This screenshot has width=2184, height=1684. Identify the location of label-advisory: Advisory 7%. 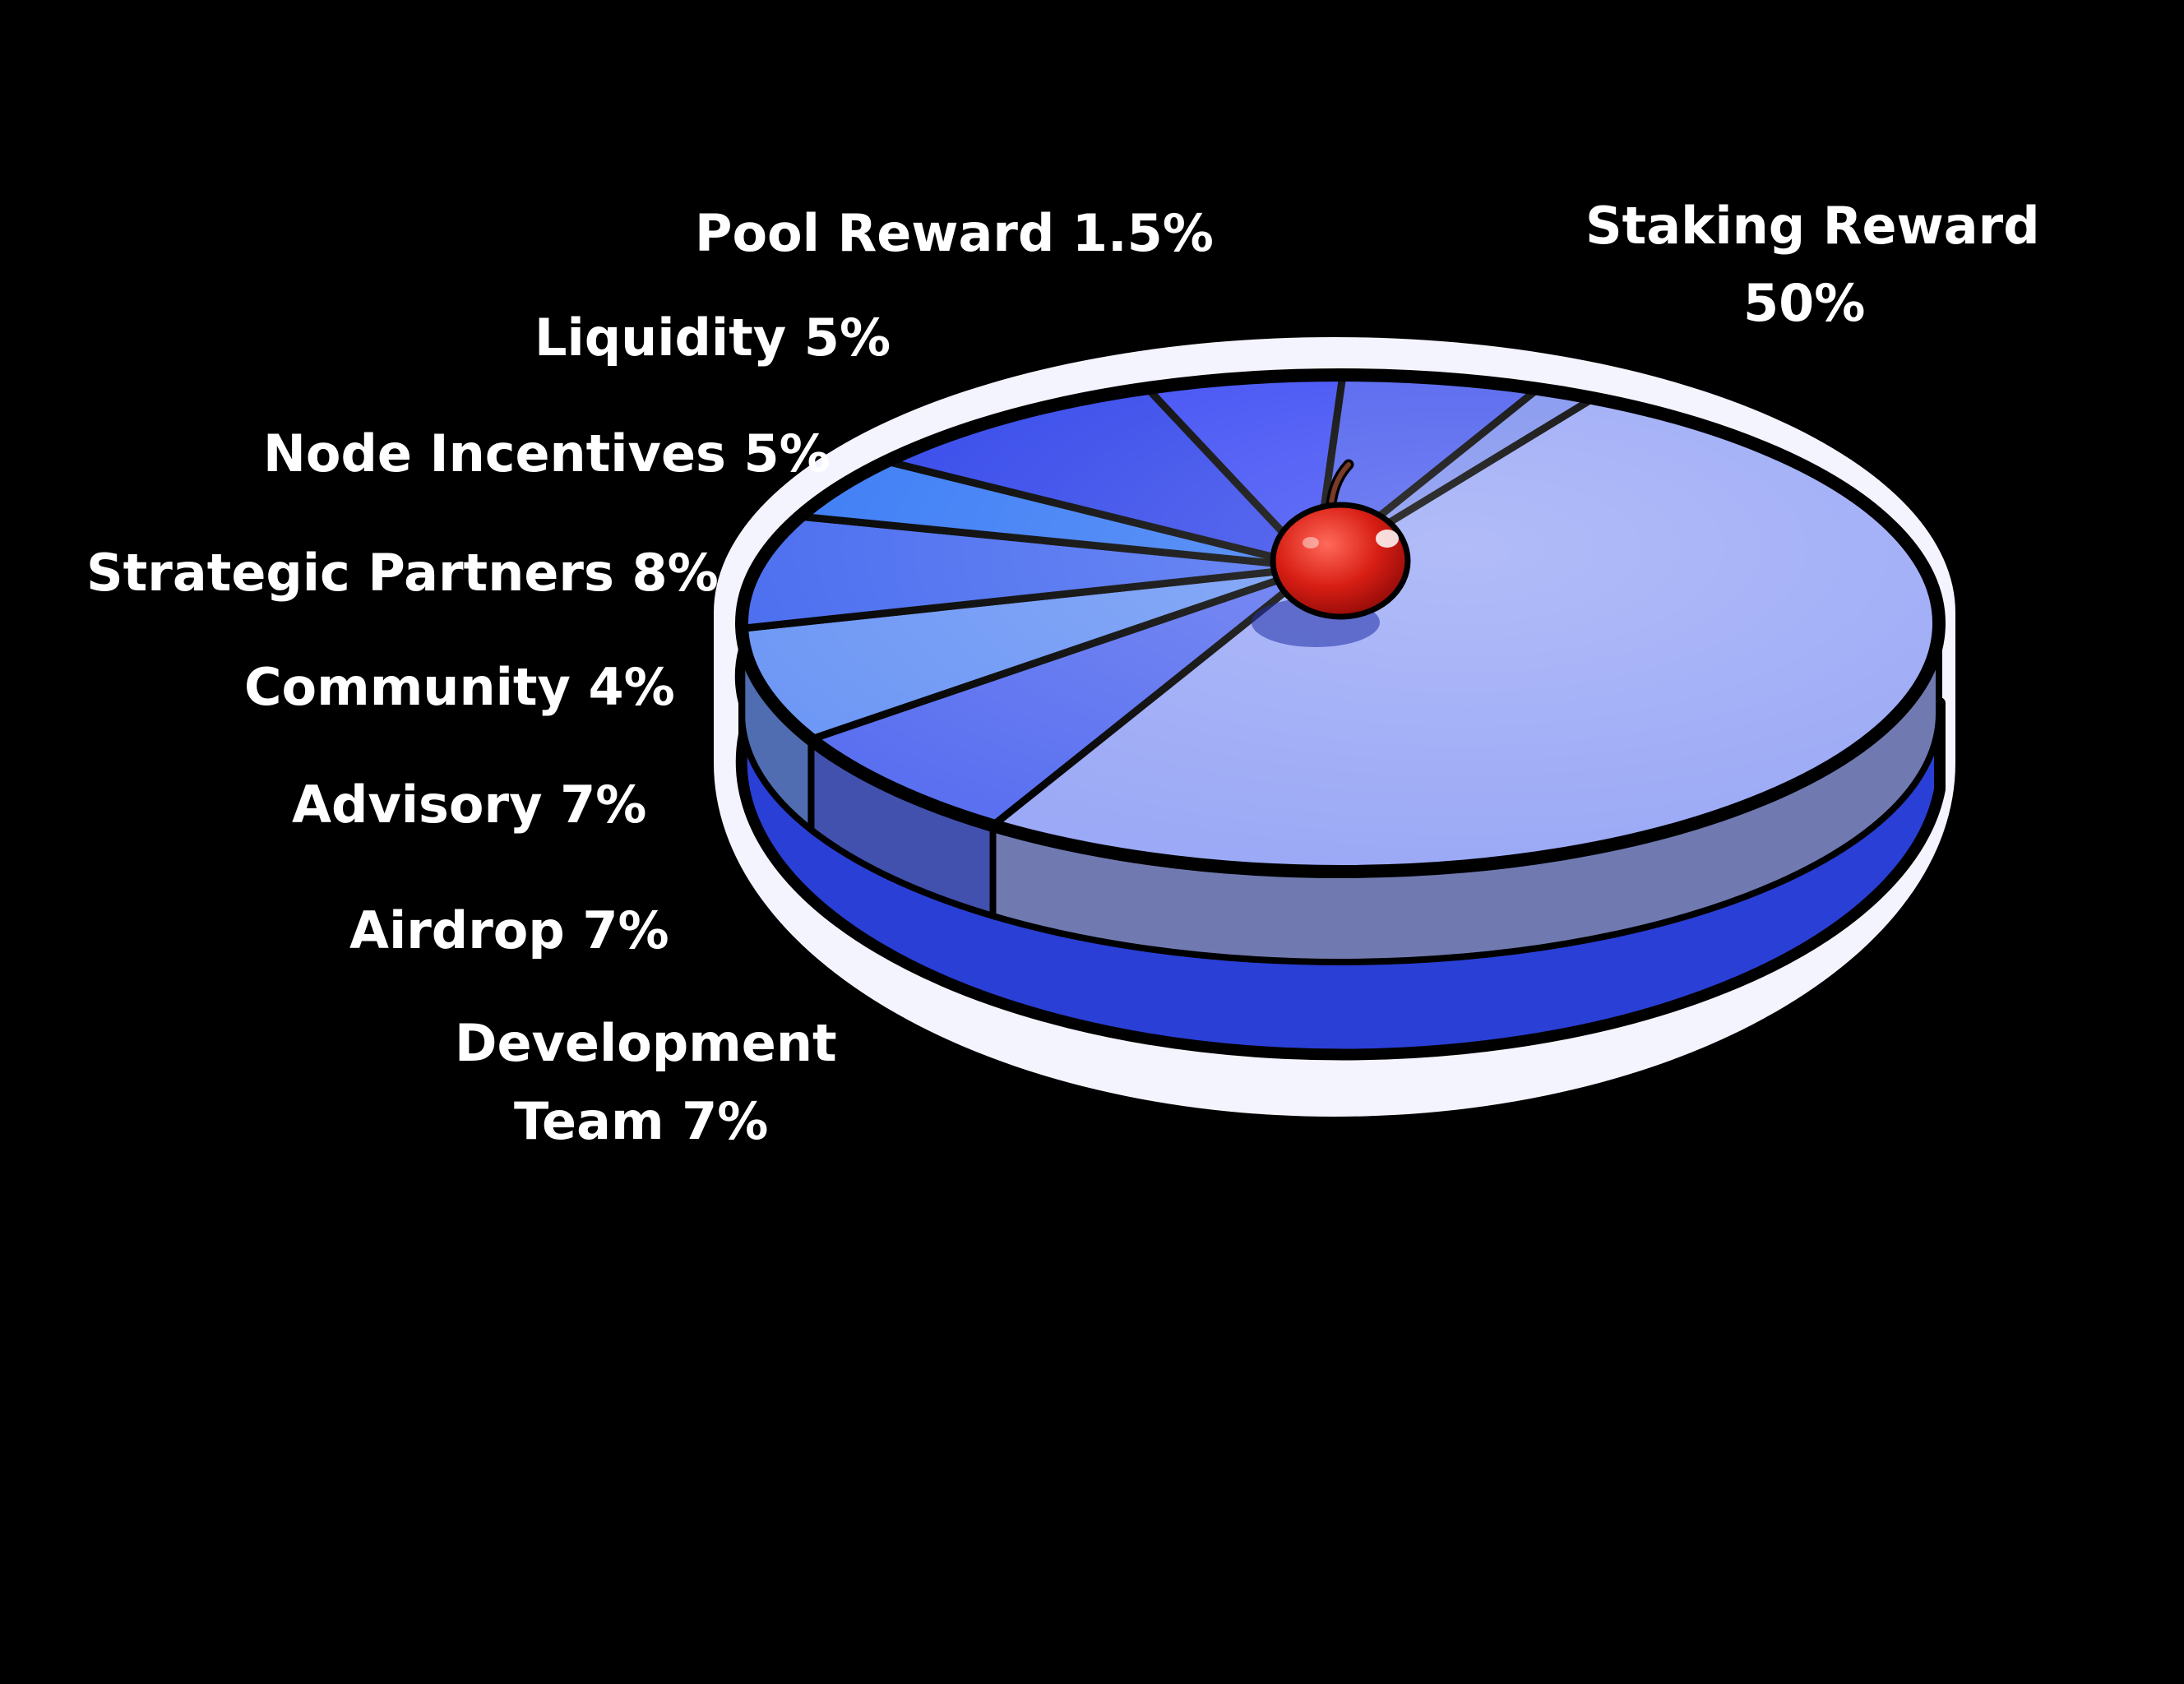
(469, 805).